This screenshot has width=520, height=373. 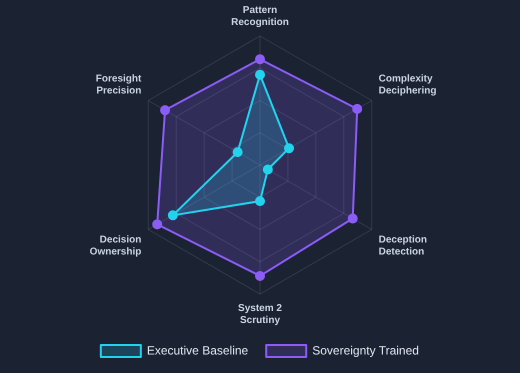 What do you see at coordinates (116, 246) in the screenshot?
I see `spoke-label: Decision Ownership` at bounding box center [116, 246].